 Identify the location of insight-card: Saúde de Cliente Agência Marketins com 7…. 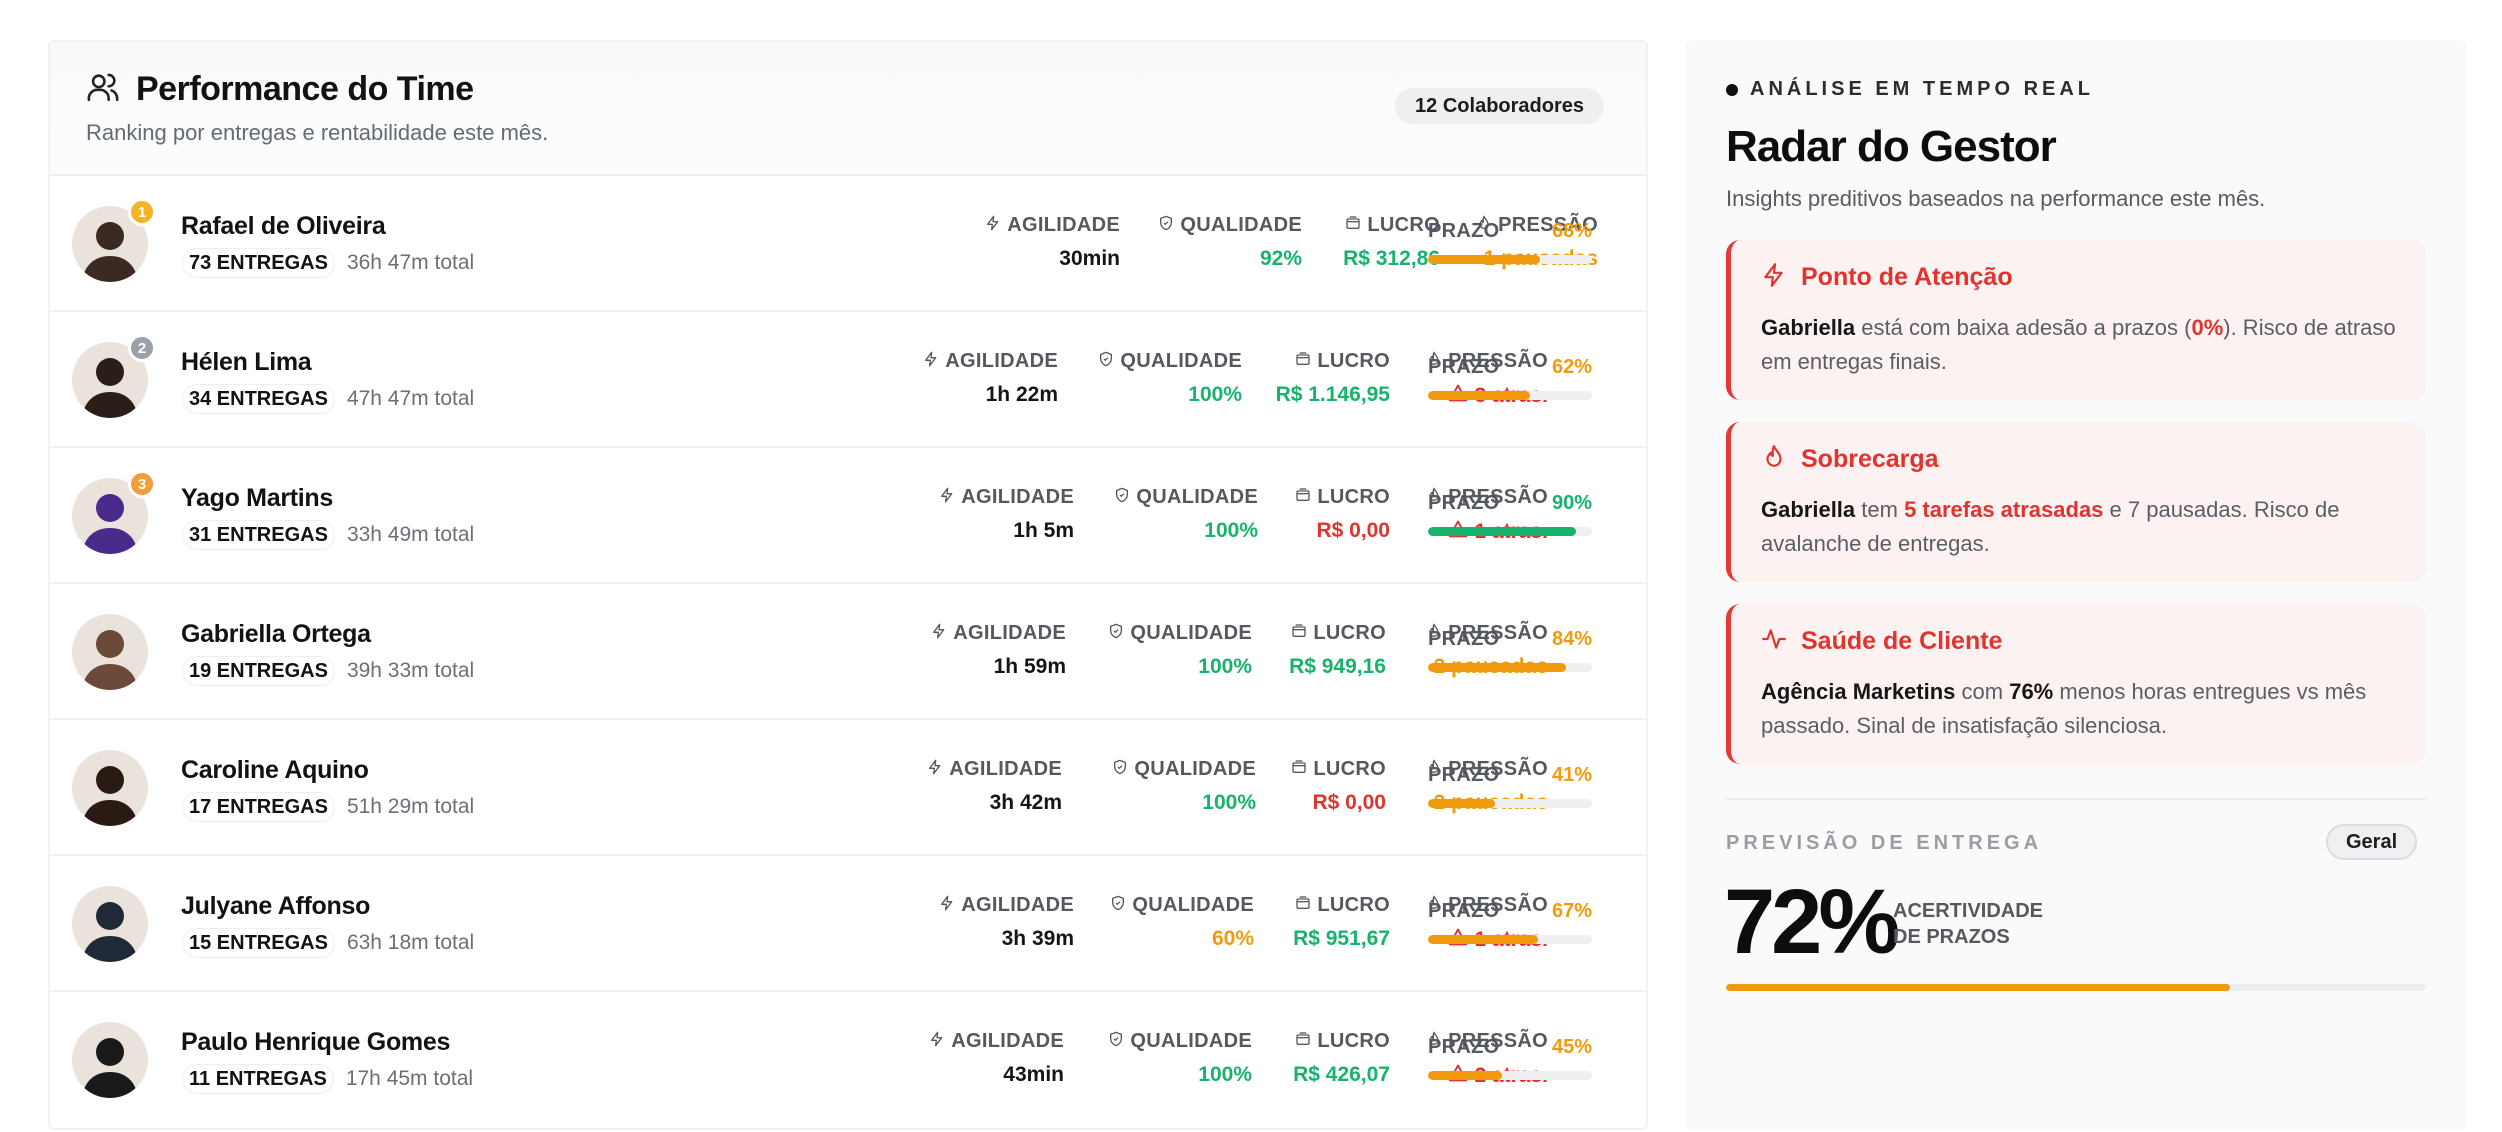
(2076, 684).